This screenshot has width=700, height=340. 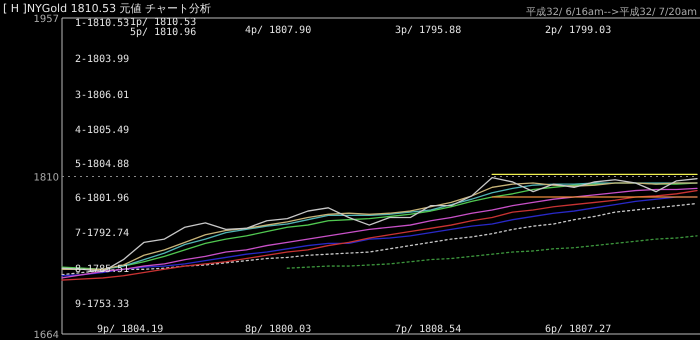 What do you see at coordinates (428, 30) in the screenshot?
I see `annotation: 3p/ 1795.88` at bounding box center [428, 30].